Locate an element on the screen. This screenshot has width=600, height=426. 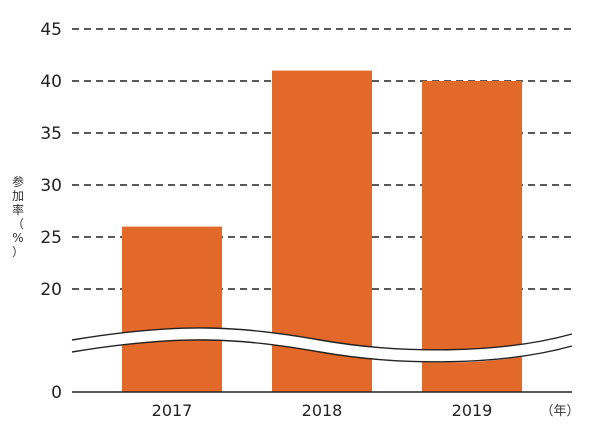
y-axis-label: 参加率（%） is located at coordinates (18, 216).